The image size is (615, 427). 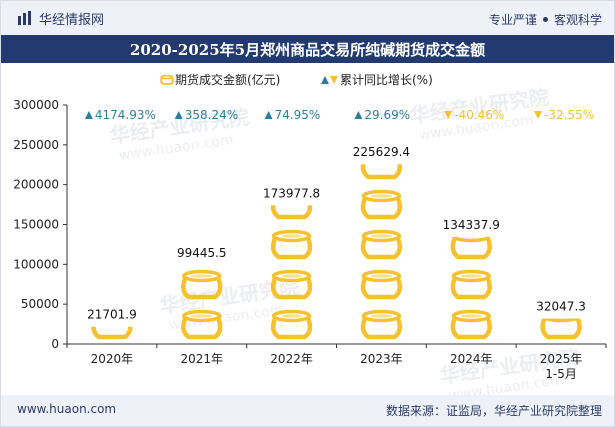 What do you see at coordinates (577, 20) in the screenshot?
I see `tagline-right: 客观科学` at bounding box center [577, 20].